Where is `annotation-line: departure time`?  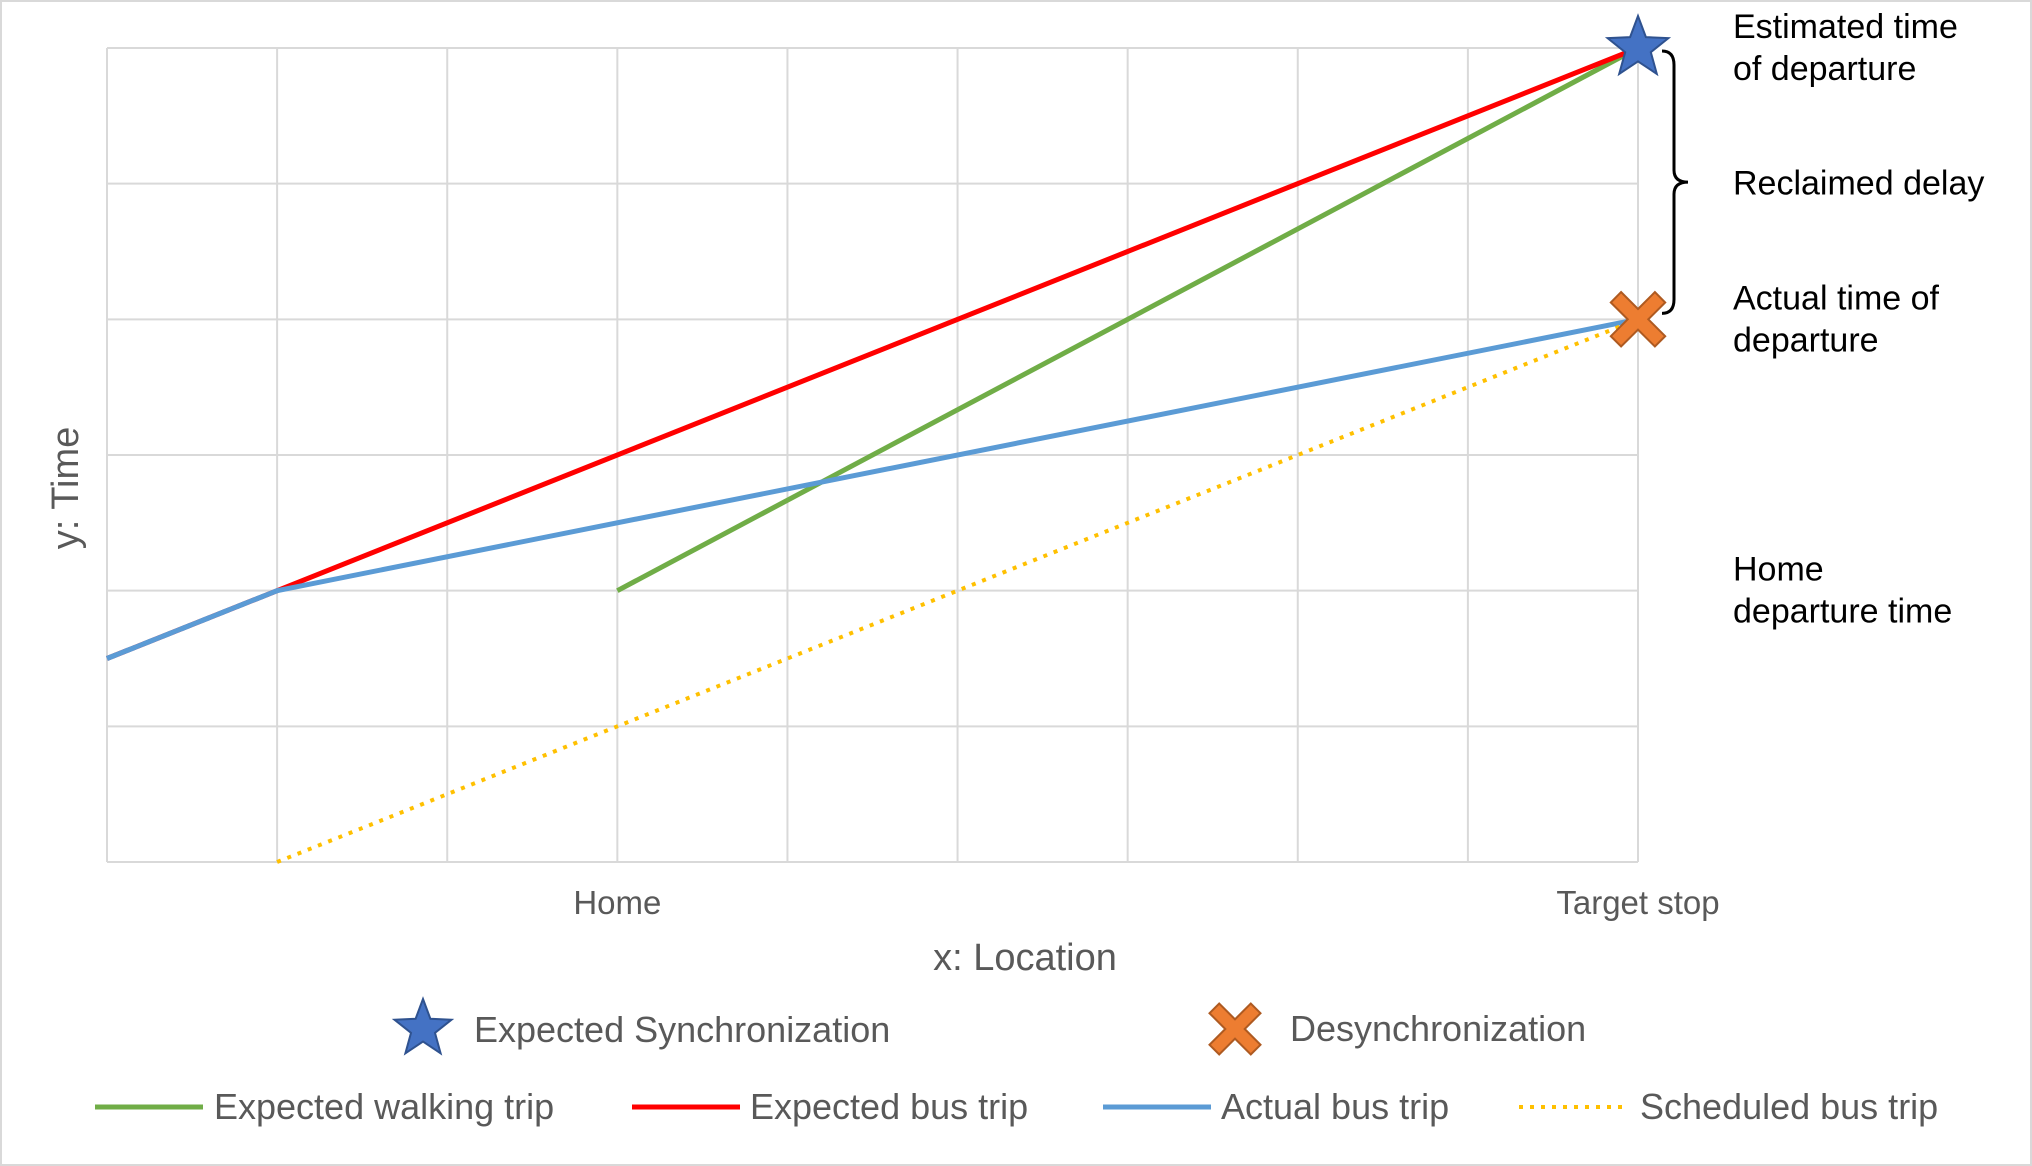 annotation-line: departure time is located at coordinates (1842, 612).